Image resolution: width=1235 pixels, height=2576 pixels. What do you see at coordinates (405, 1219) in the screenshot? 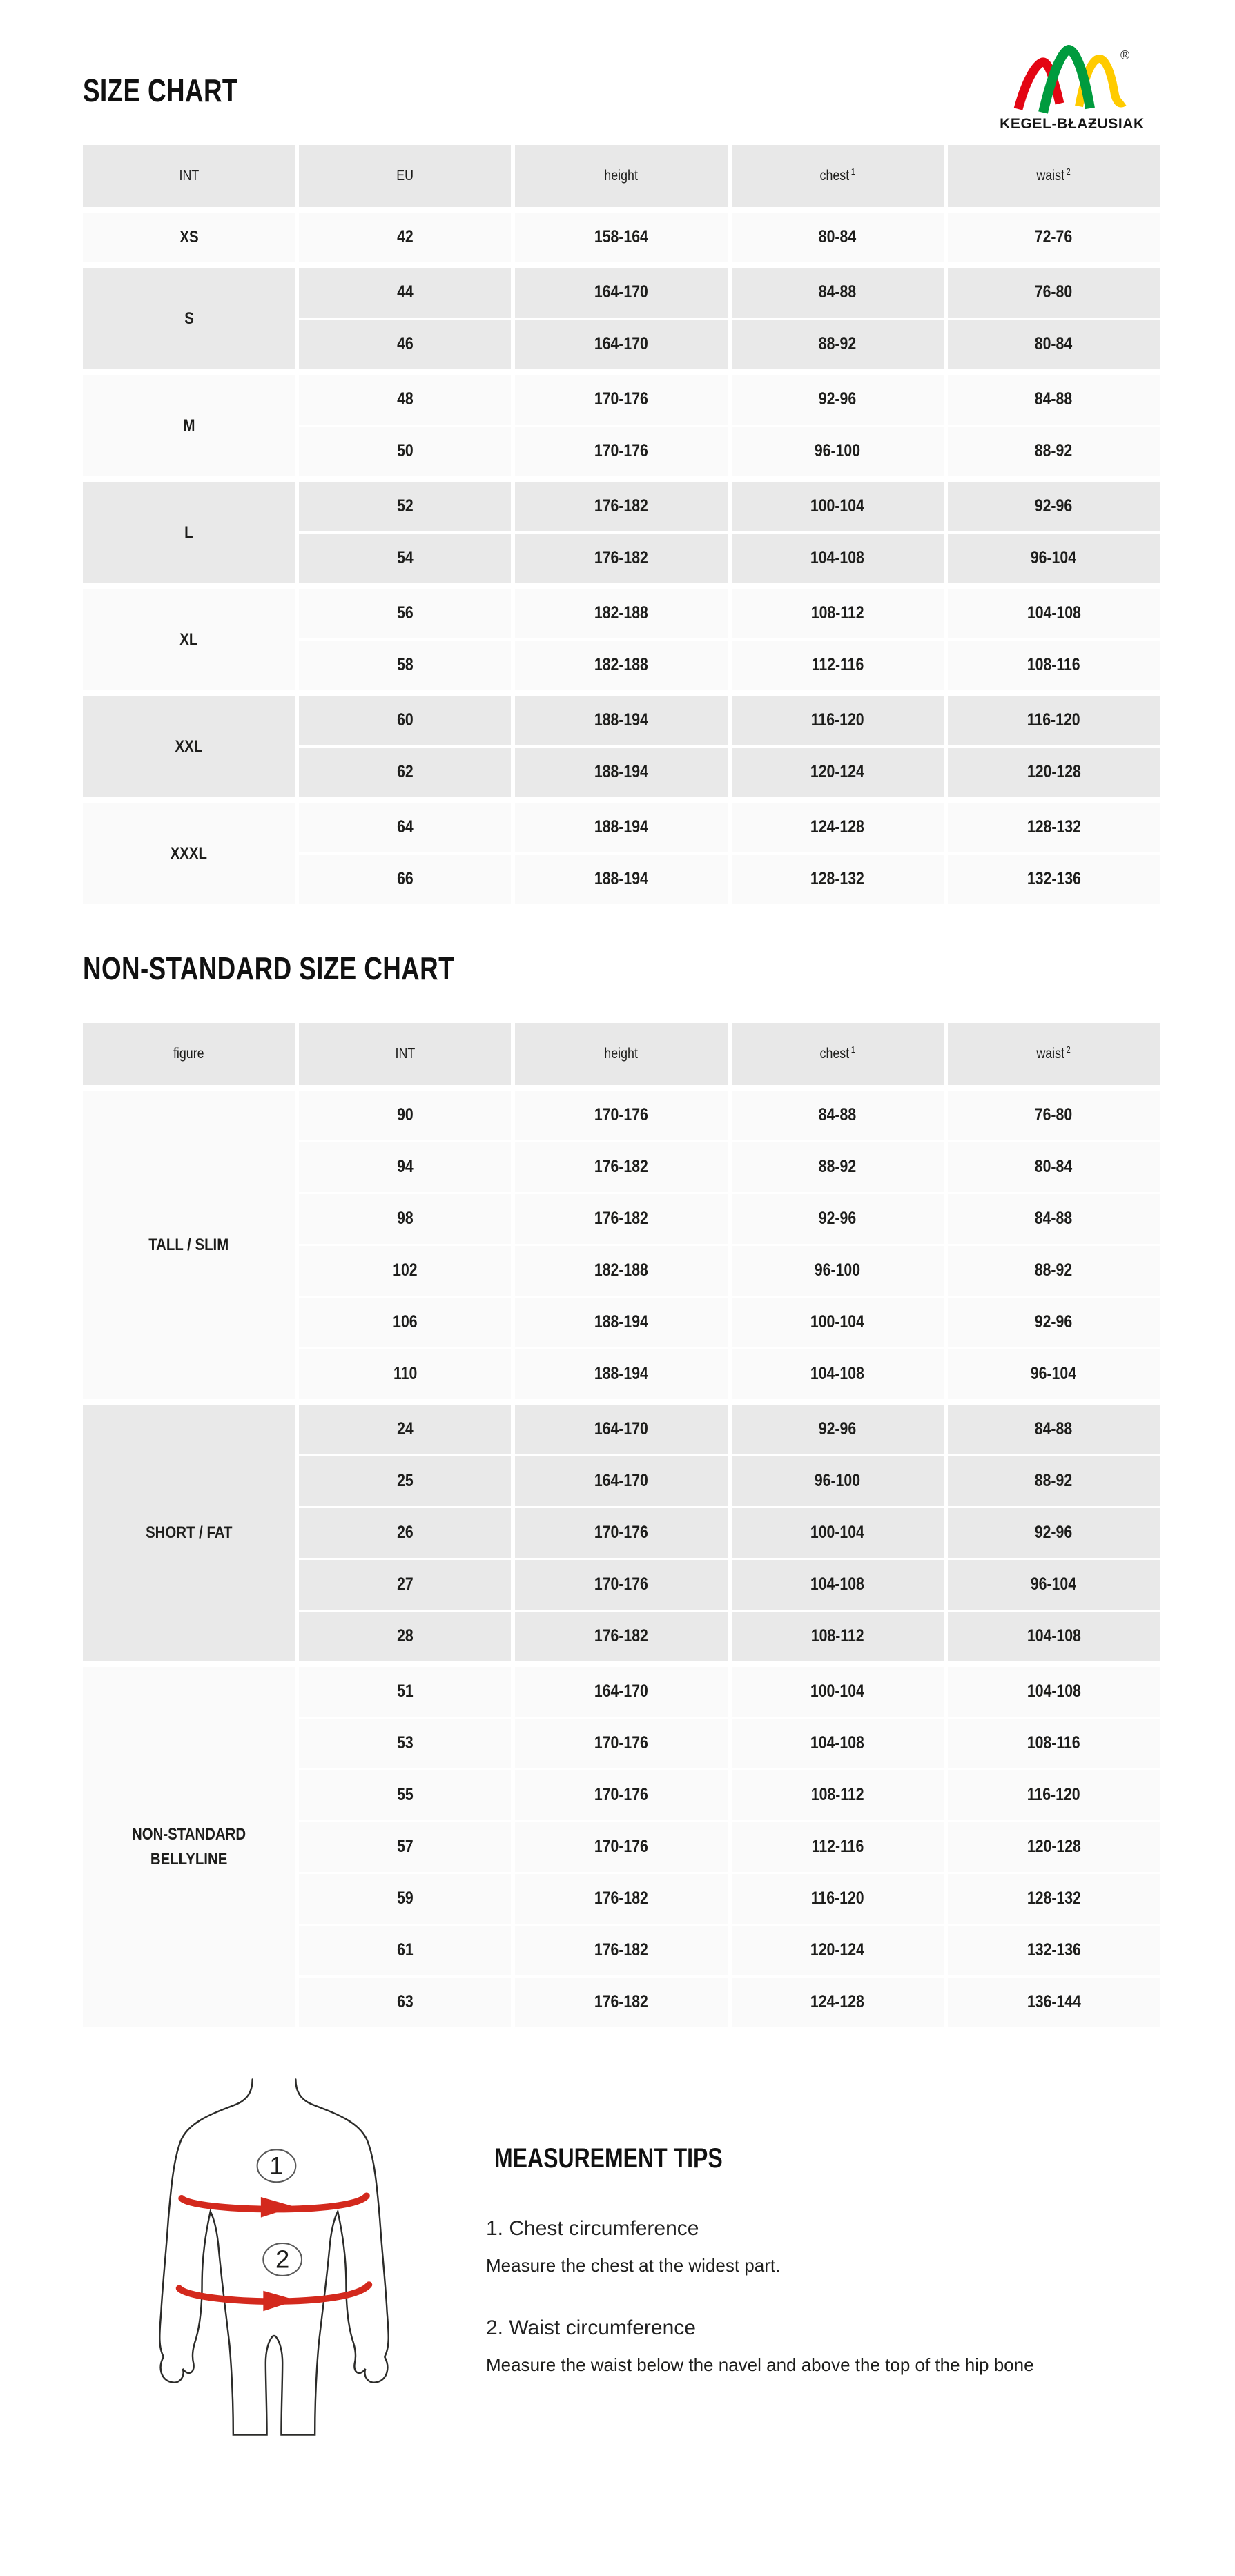
I see `nonstandard-cell: 98` at bounding box center [405, 1219].